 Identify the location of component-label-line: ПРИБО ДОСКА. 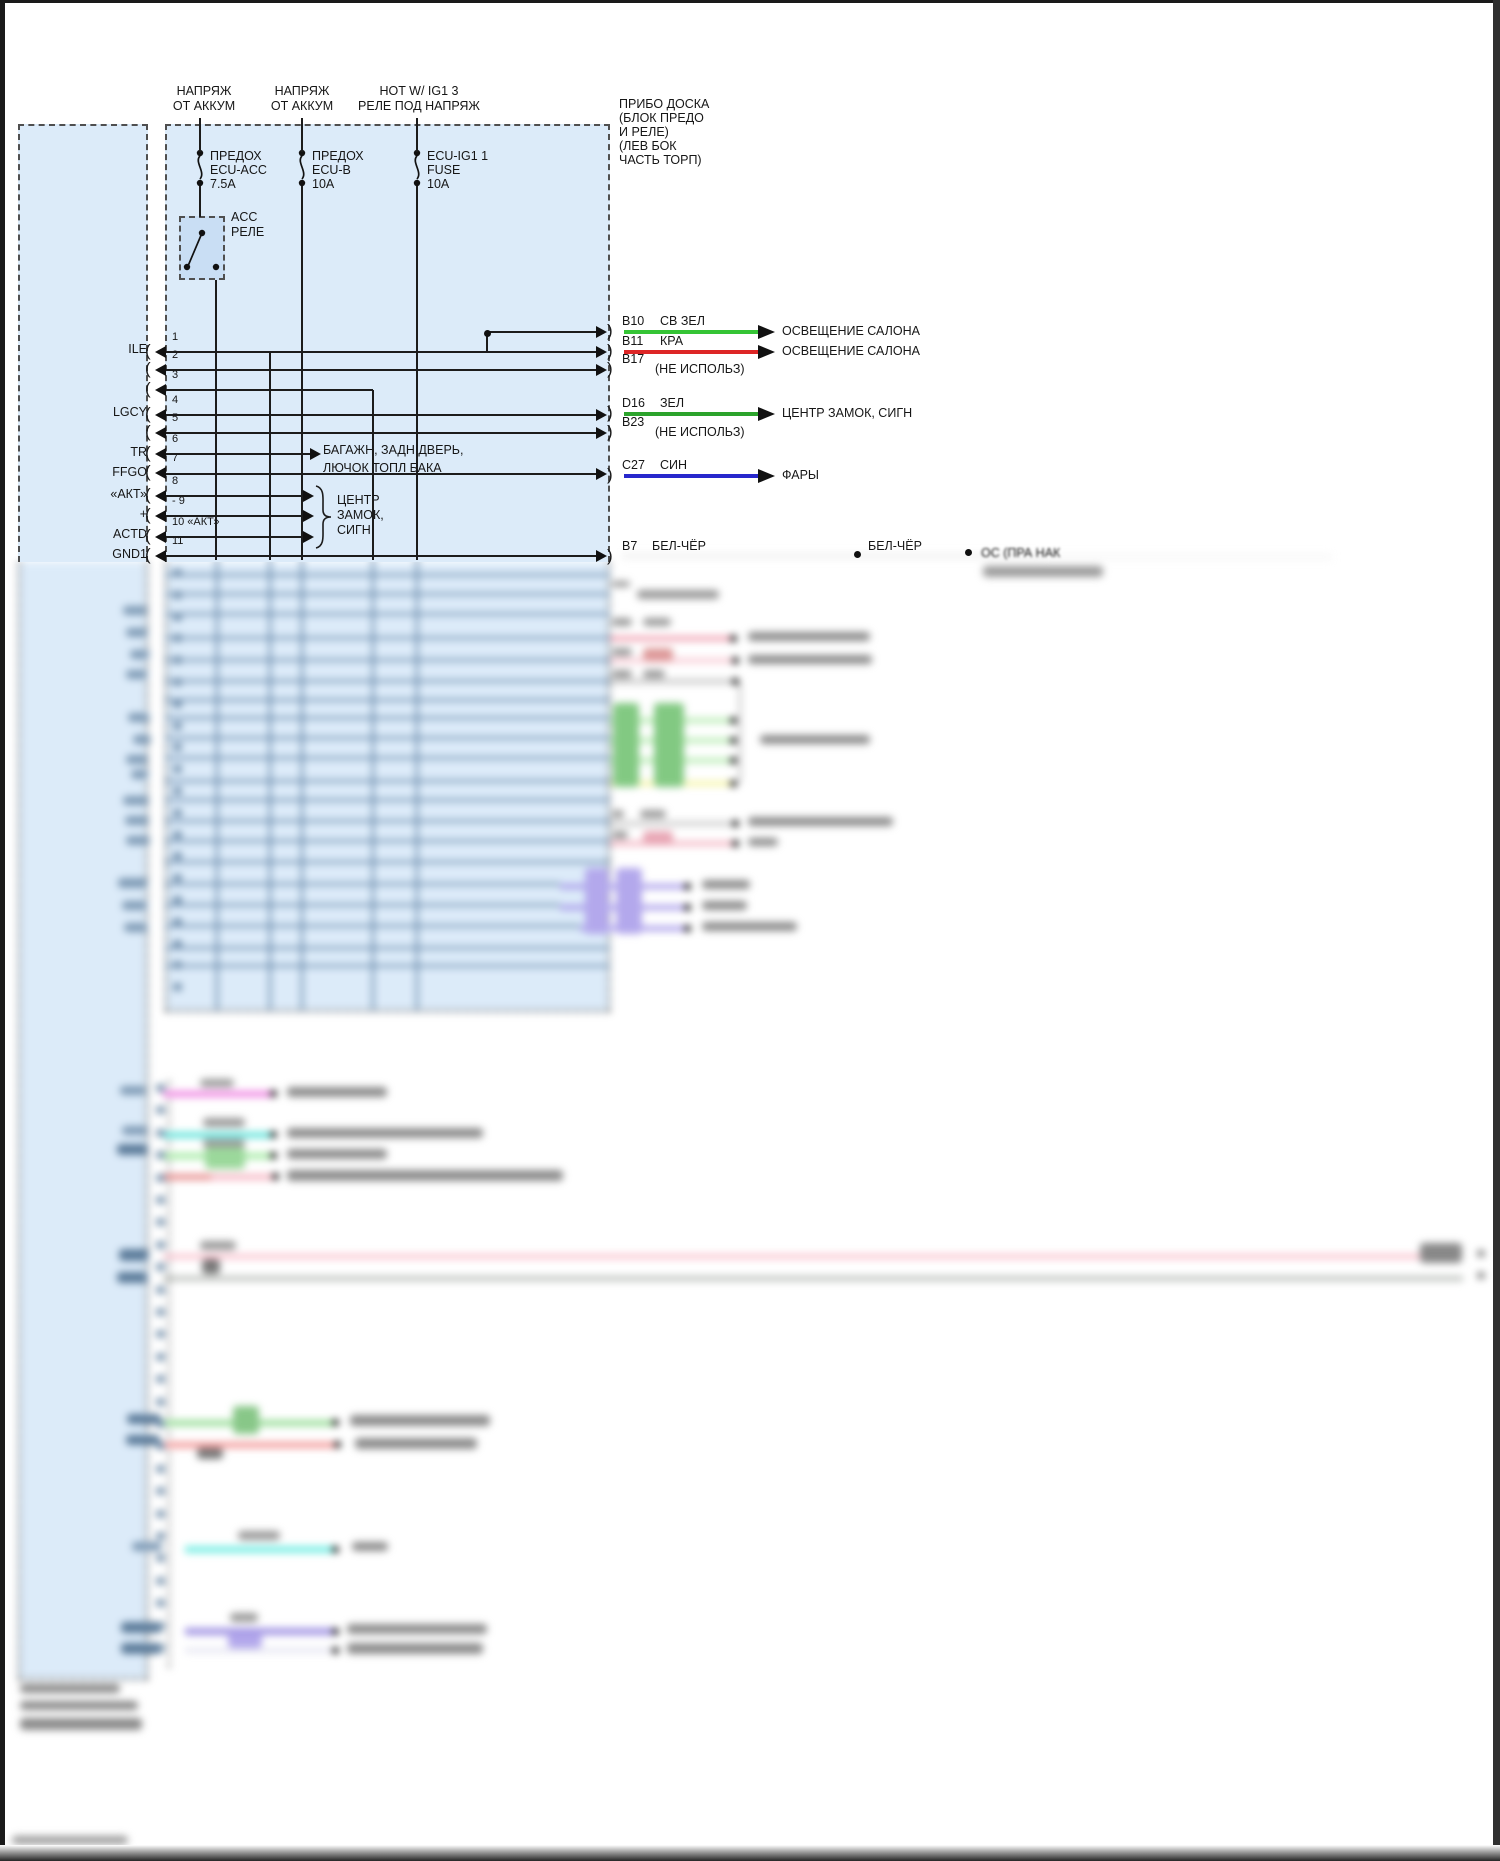
(664, 104).